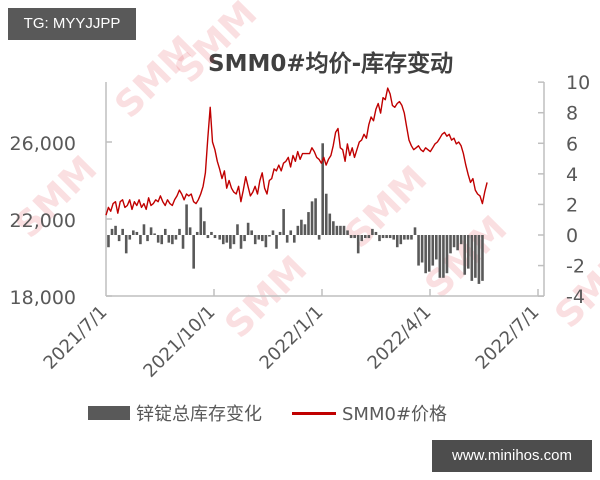 This screenshot has width=600, height=480. I want to click on right-tick-label: -4, so click(575, 297).